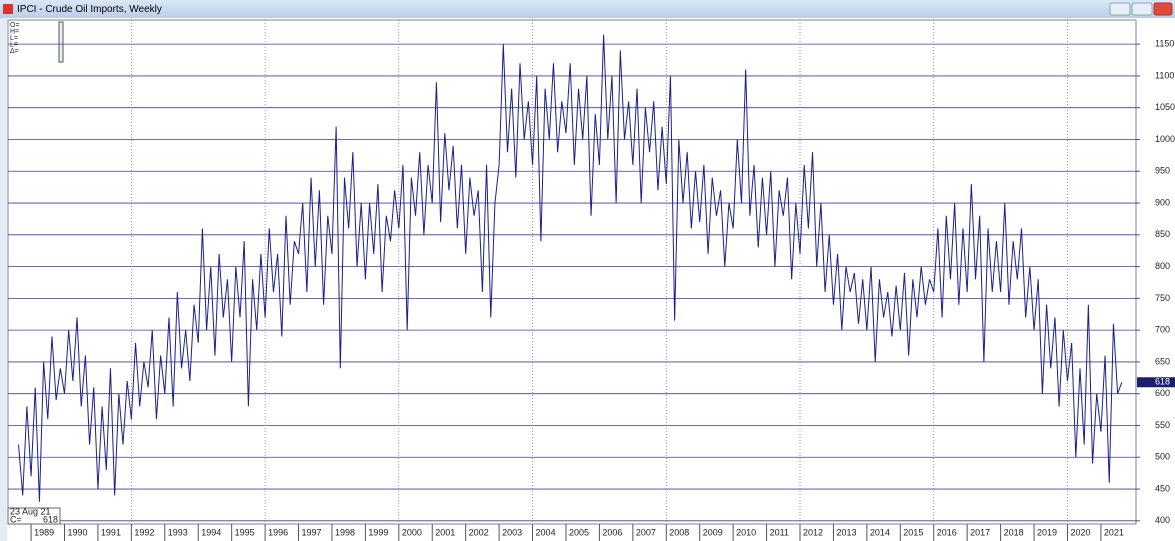 Image resolution: width=1175 pixels, height=541 pixels. I want to click on y-tick-label: 1150, so click(1164, 44).